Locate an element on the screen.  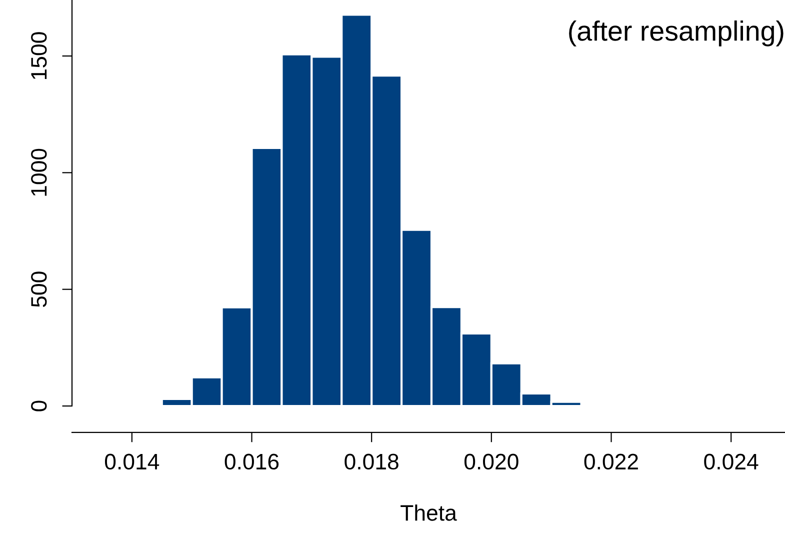
x-tick-label: 0.018 is located at coordinates (371, 462).